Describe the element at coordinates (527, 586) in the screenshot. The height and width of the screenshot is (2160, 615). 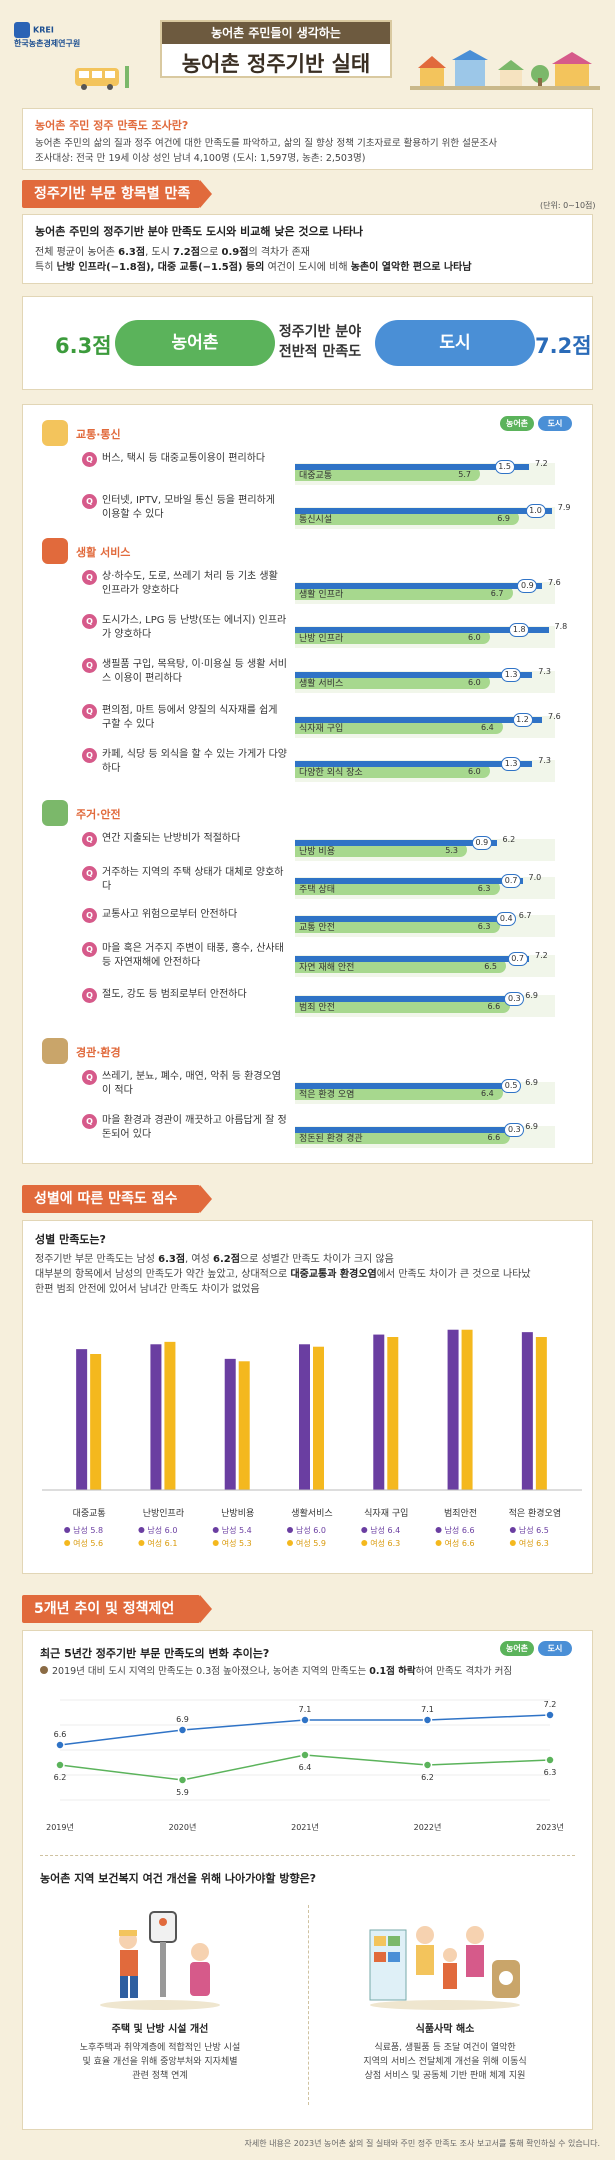
I see `gap-value: 0.9` at that location.